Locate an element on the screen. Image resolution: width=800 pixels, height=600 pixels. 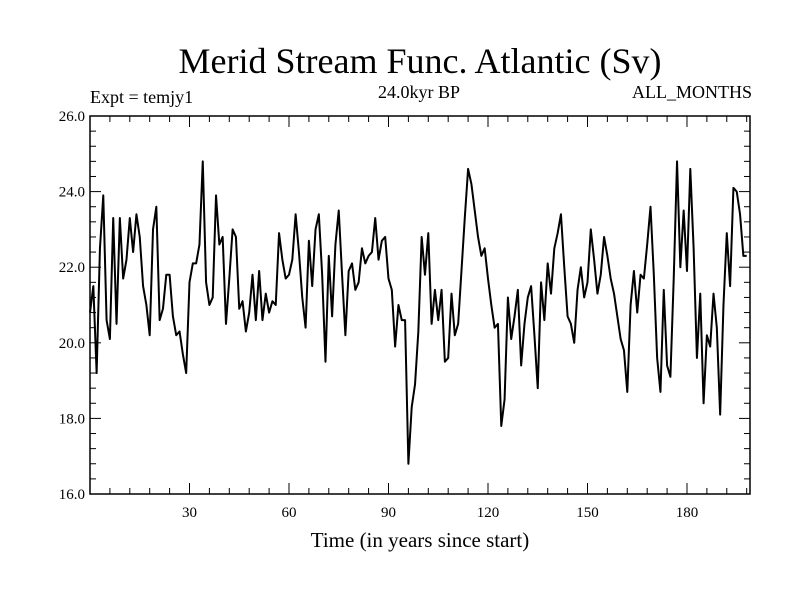
y-tick-label: 16.0 is located at coordinates (72, 495).